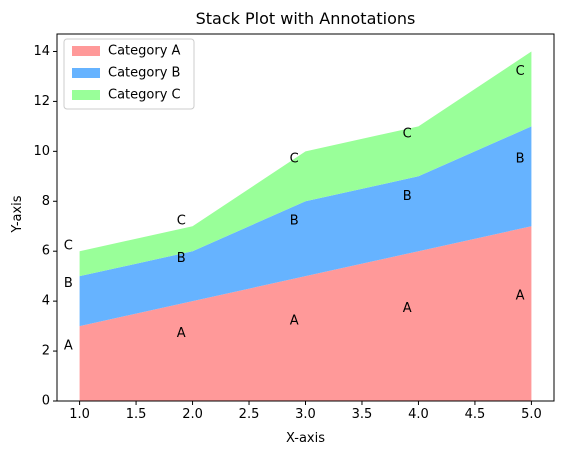 The image size is (562, 455). What do you see at coordinates (41, 51) in the screenshot?
I see `y-tick-label: 14` at bounding box center [41, 51].